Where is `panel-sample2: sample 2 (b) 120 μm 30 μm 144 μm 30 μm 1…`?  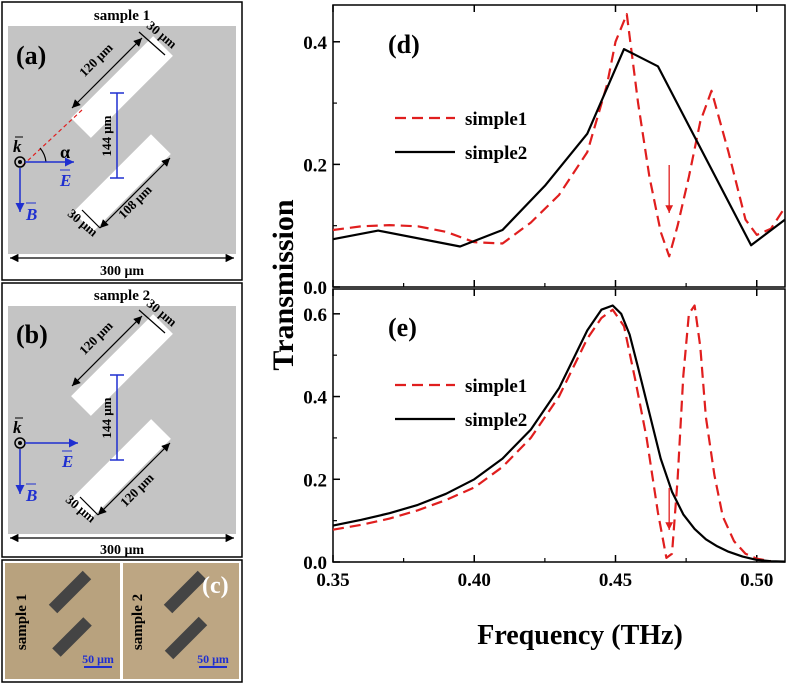 panel-sample2: sample 2 (b) 120 μm 30 μm 144 μm 30 μm 1… is located at coordinates (122, 420).